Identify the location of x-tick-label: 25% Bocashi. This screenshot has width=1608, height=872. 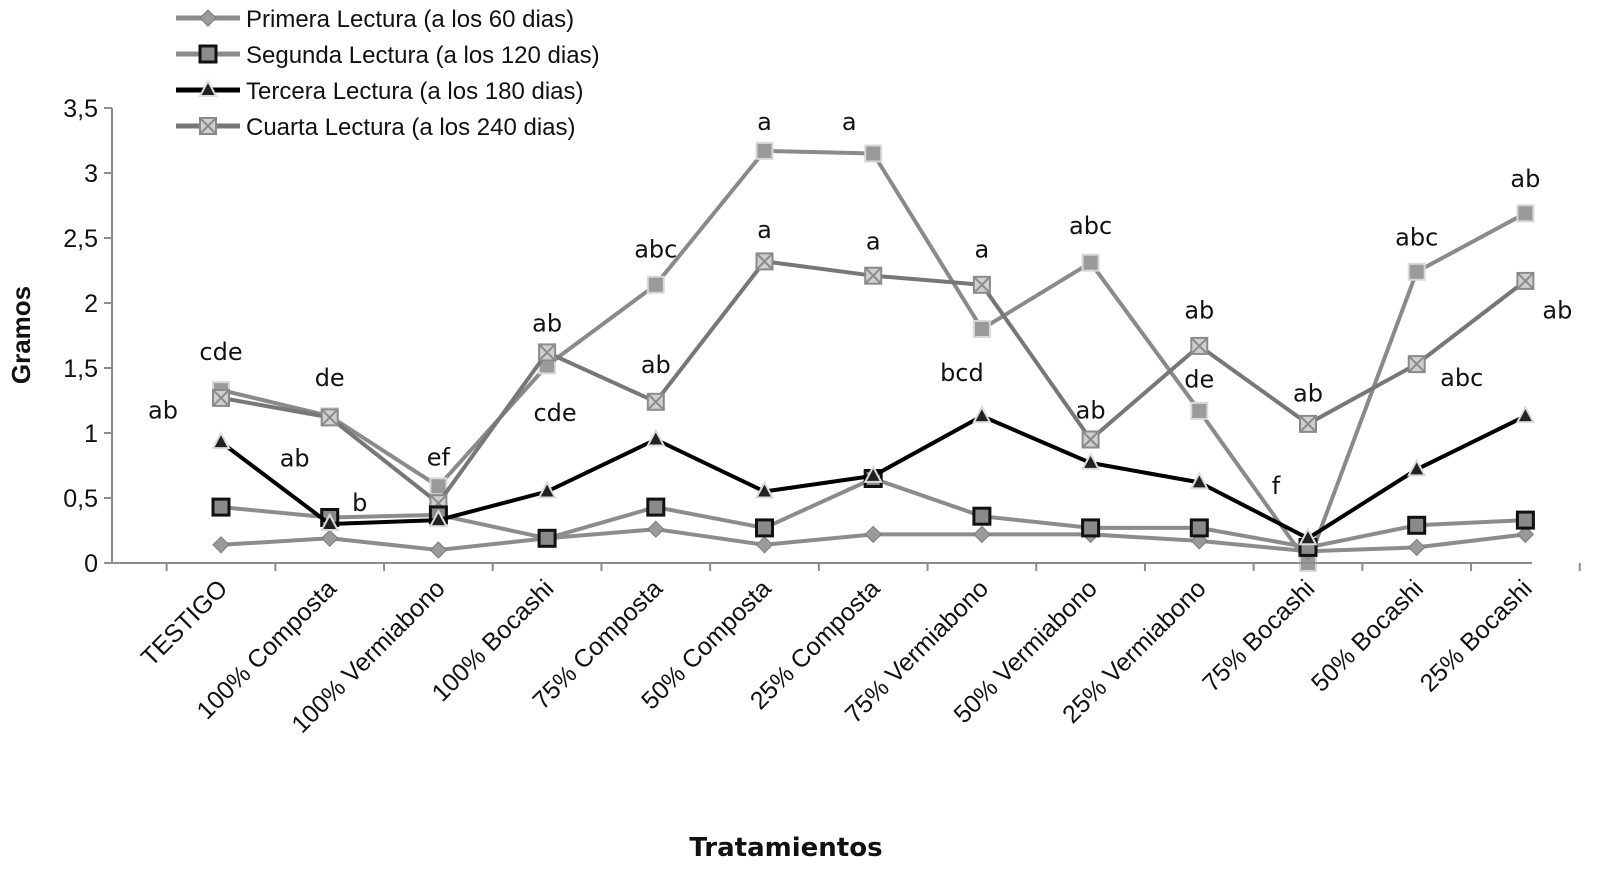
(1476, 635).